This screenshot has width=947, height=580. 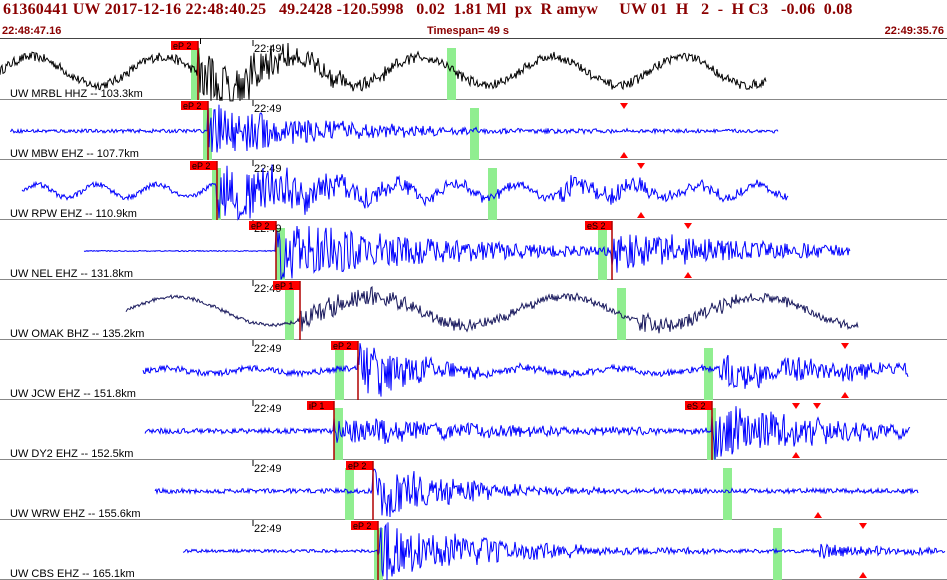 I want to click on trace-row: 22:49 eP 2 UW WRW EHZ -- 155.6km, so click(x=473, y=490).